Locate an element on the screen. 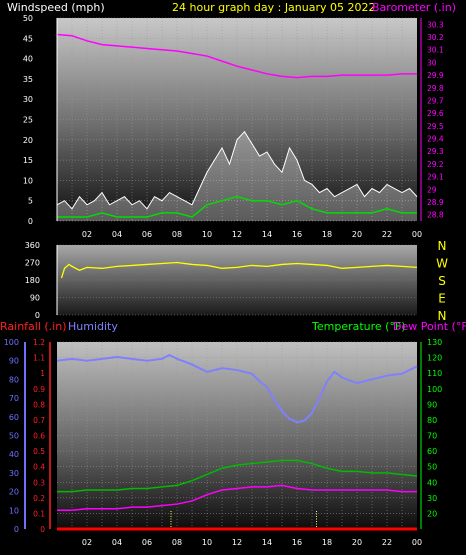  barometer-y-tick-label: 29.5 is located at coordinates (435, 126).